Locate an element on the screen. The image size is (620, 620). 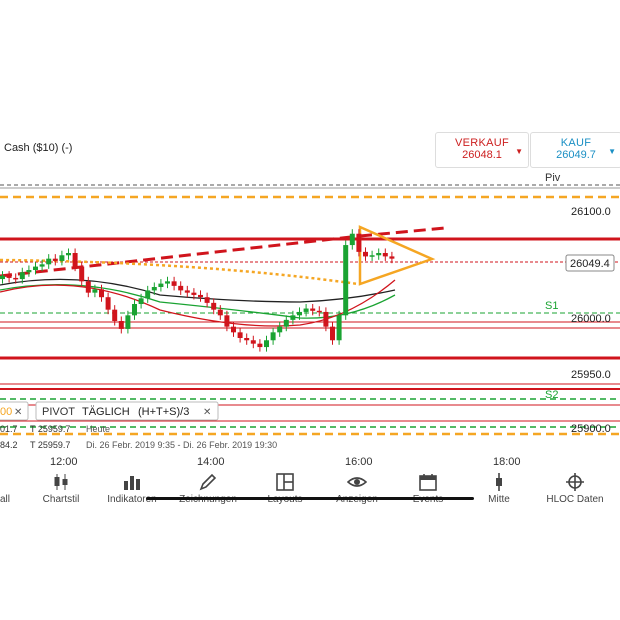
eye-icon is located at coordinates (357, 482).